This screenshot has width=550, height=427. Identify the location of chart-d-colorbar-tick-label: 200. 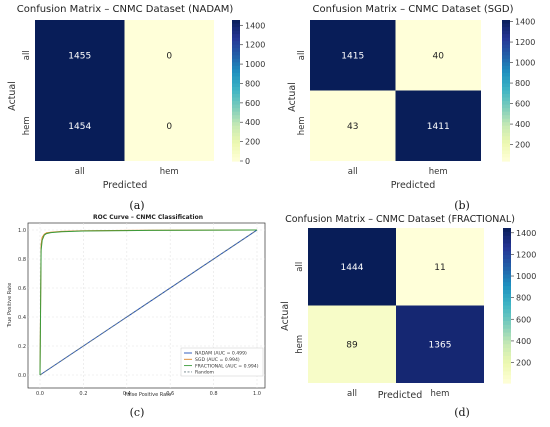
(523, 363).